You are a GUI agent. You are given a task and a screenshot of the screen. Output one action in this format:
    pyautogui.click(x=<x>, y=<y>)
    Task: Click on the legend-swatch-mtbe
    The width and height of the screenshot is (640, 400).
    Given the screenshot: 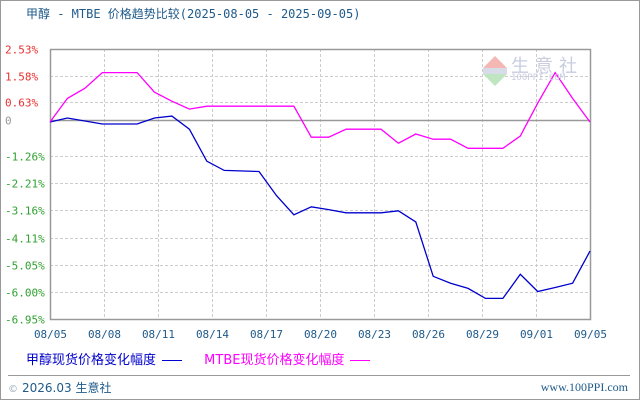 What is the action you would take?
    pyautogui.click(x=360, y=360)
    